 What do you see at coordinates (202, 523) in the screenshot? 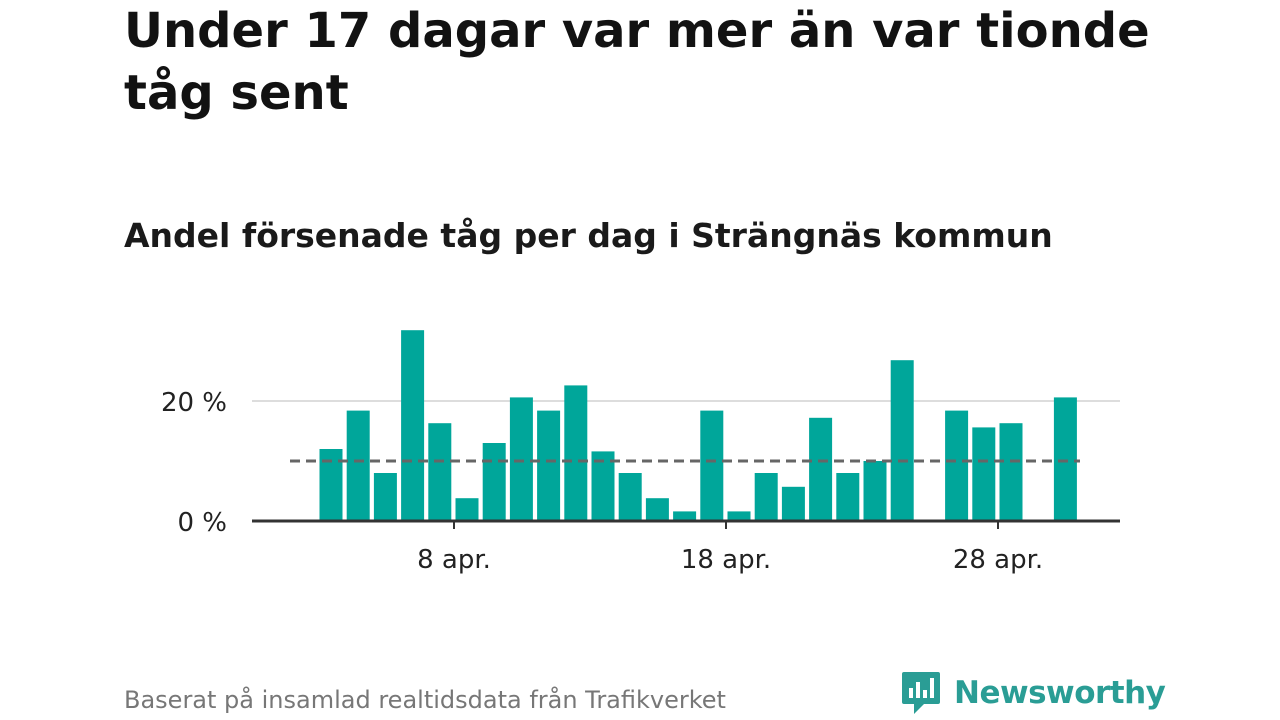
I see `y-tick-label: 0 %` at bounding box center [202, 523].